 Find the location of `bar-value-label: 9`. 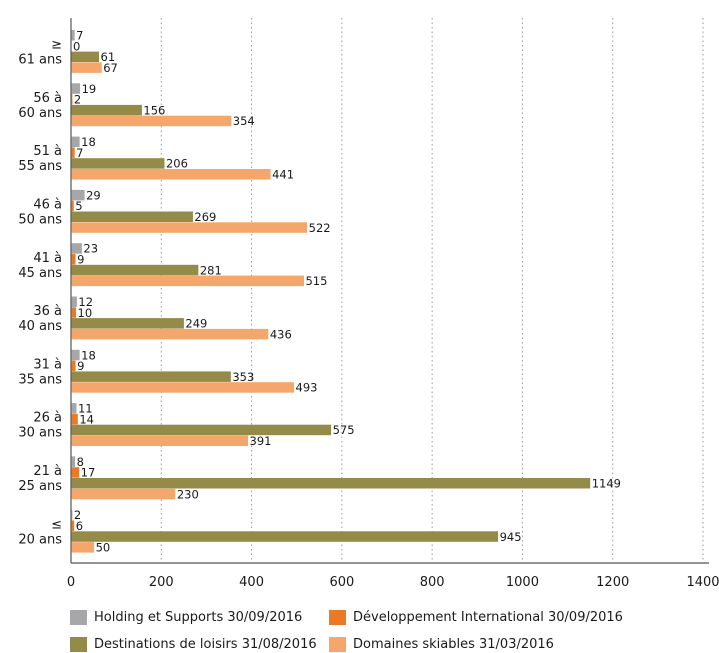

bar-value-label: 9 is located at coordinates (80, 260).